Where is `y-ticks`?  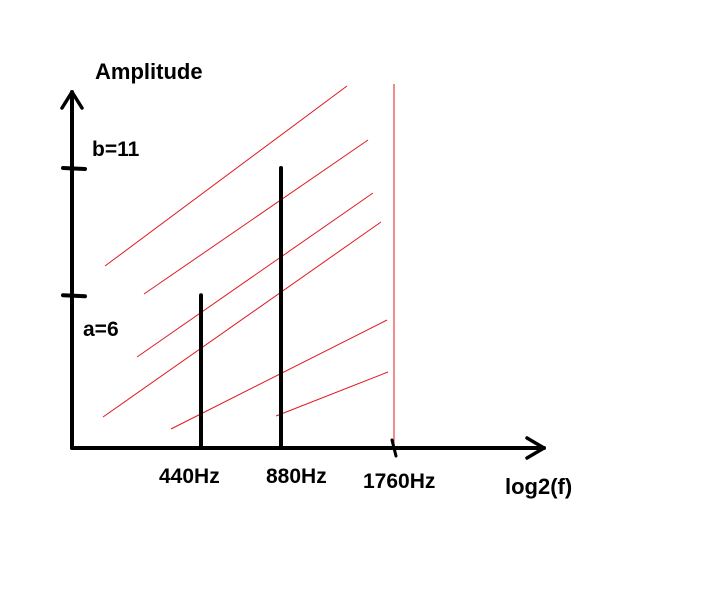
y-ticks is located at coordinates (74, 232).